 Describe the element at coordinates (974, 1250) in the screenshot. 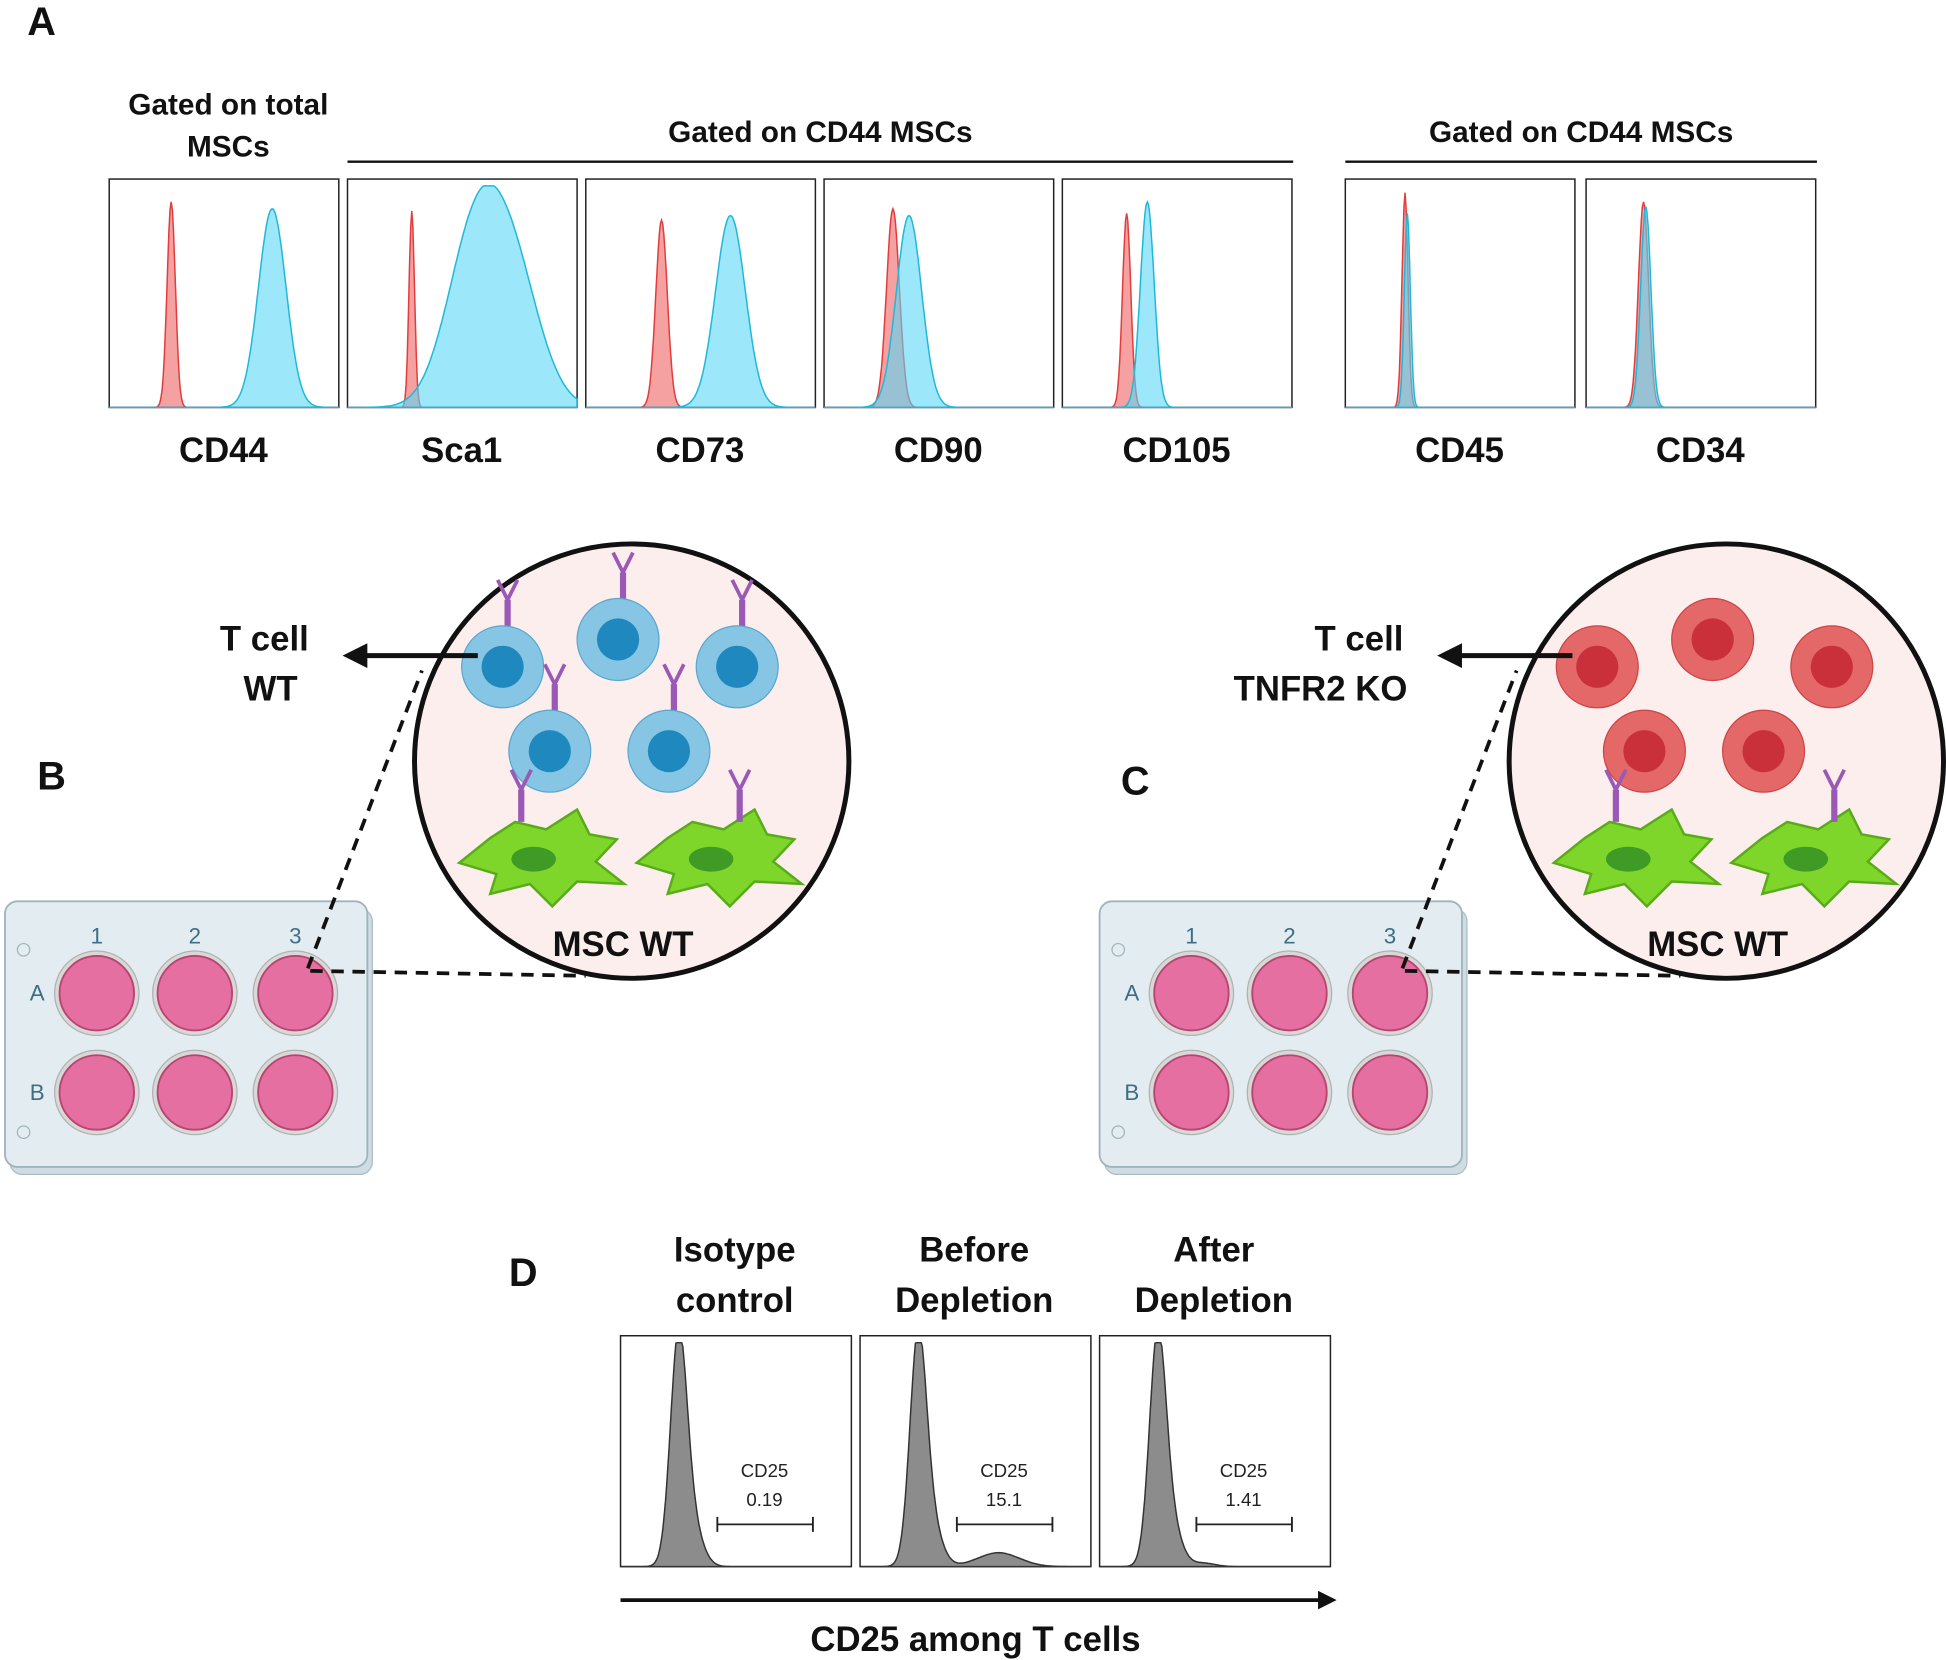

I see `histogram-title: Before` at that location.